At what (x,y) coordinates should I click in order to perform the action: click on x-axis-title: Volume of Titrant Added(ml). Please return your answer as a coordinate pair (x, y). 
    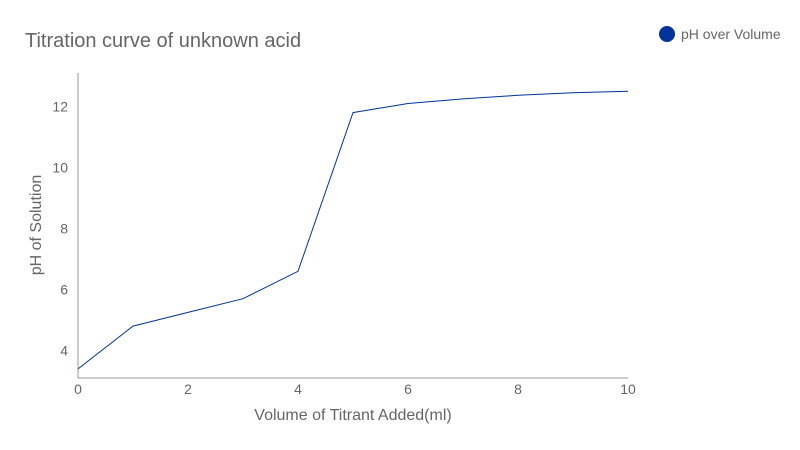
    Looking at the image, I should click on (352, 415).